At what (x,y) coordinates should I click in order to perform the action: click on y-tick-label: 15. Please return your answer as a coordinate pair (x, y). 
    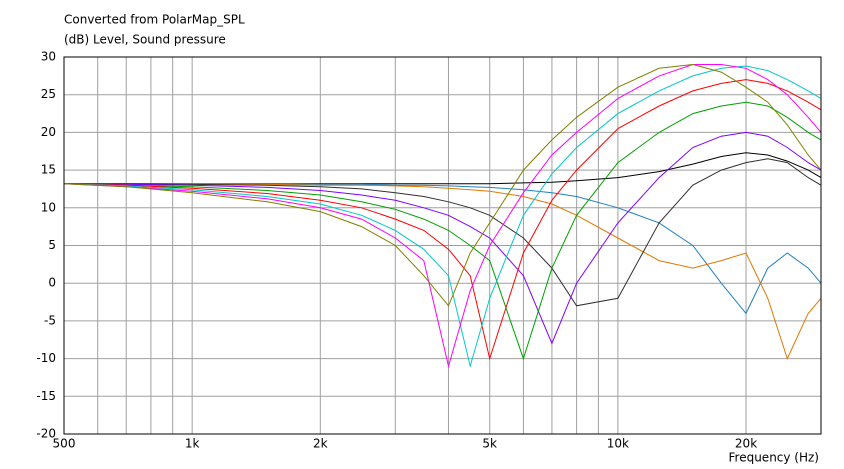
    Looking at the image, I should click on (48, 170).